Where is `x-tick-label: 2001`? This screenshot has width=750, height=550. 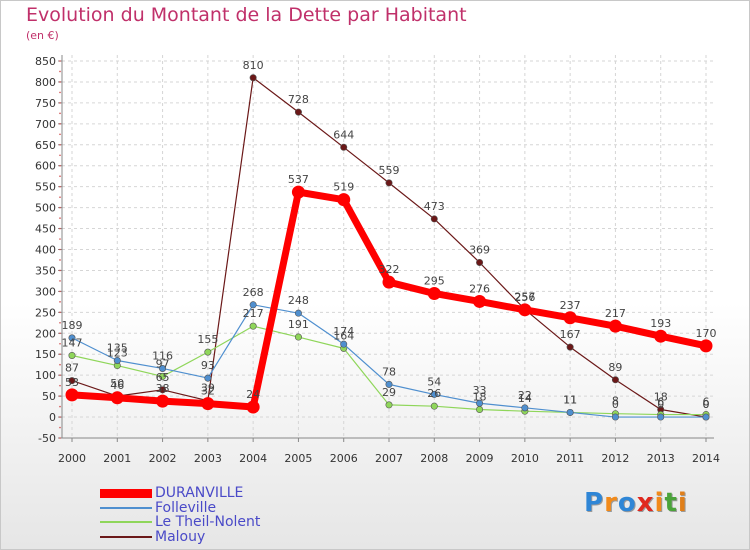 x-tick-label: 2001 is located at coordinates (117, 458).